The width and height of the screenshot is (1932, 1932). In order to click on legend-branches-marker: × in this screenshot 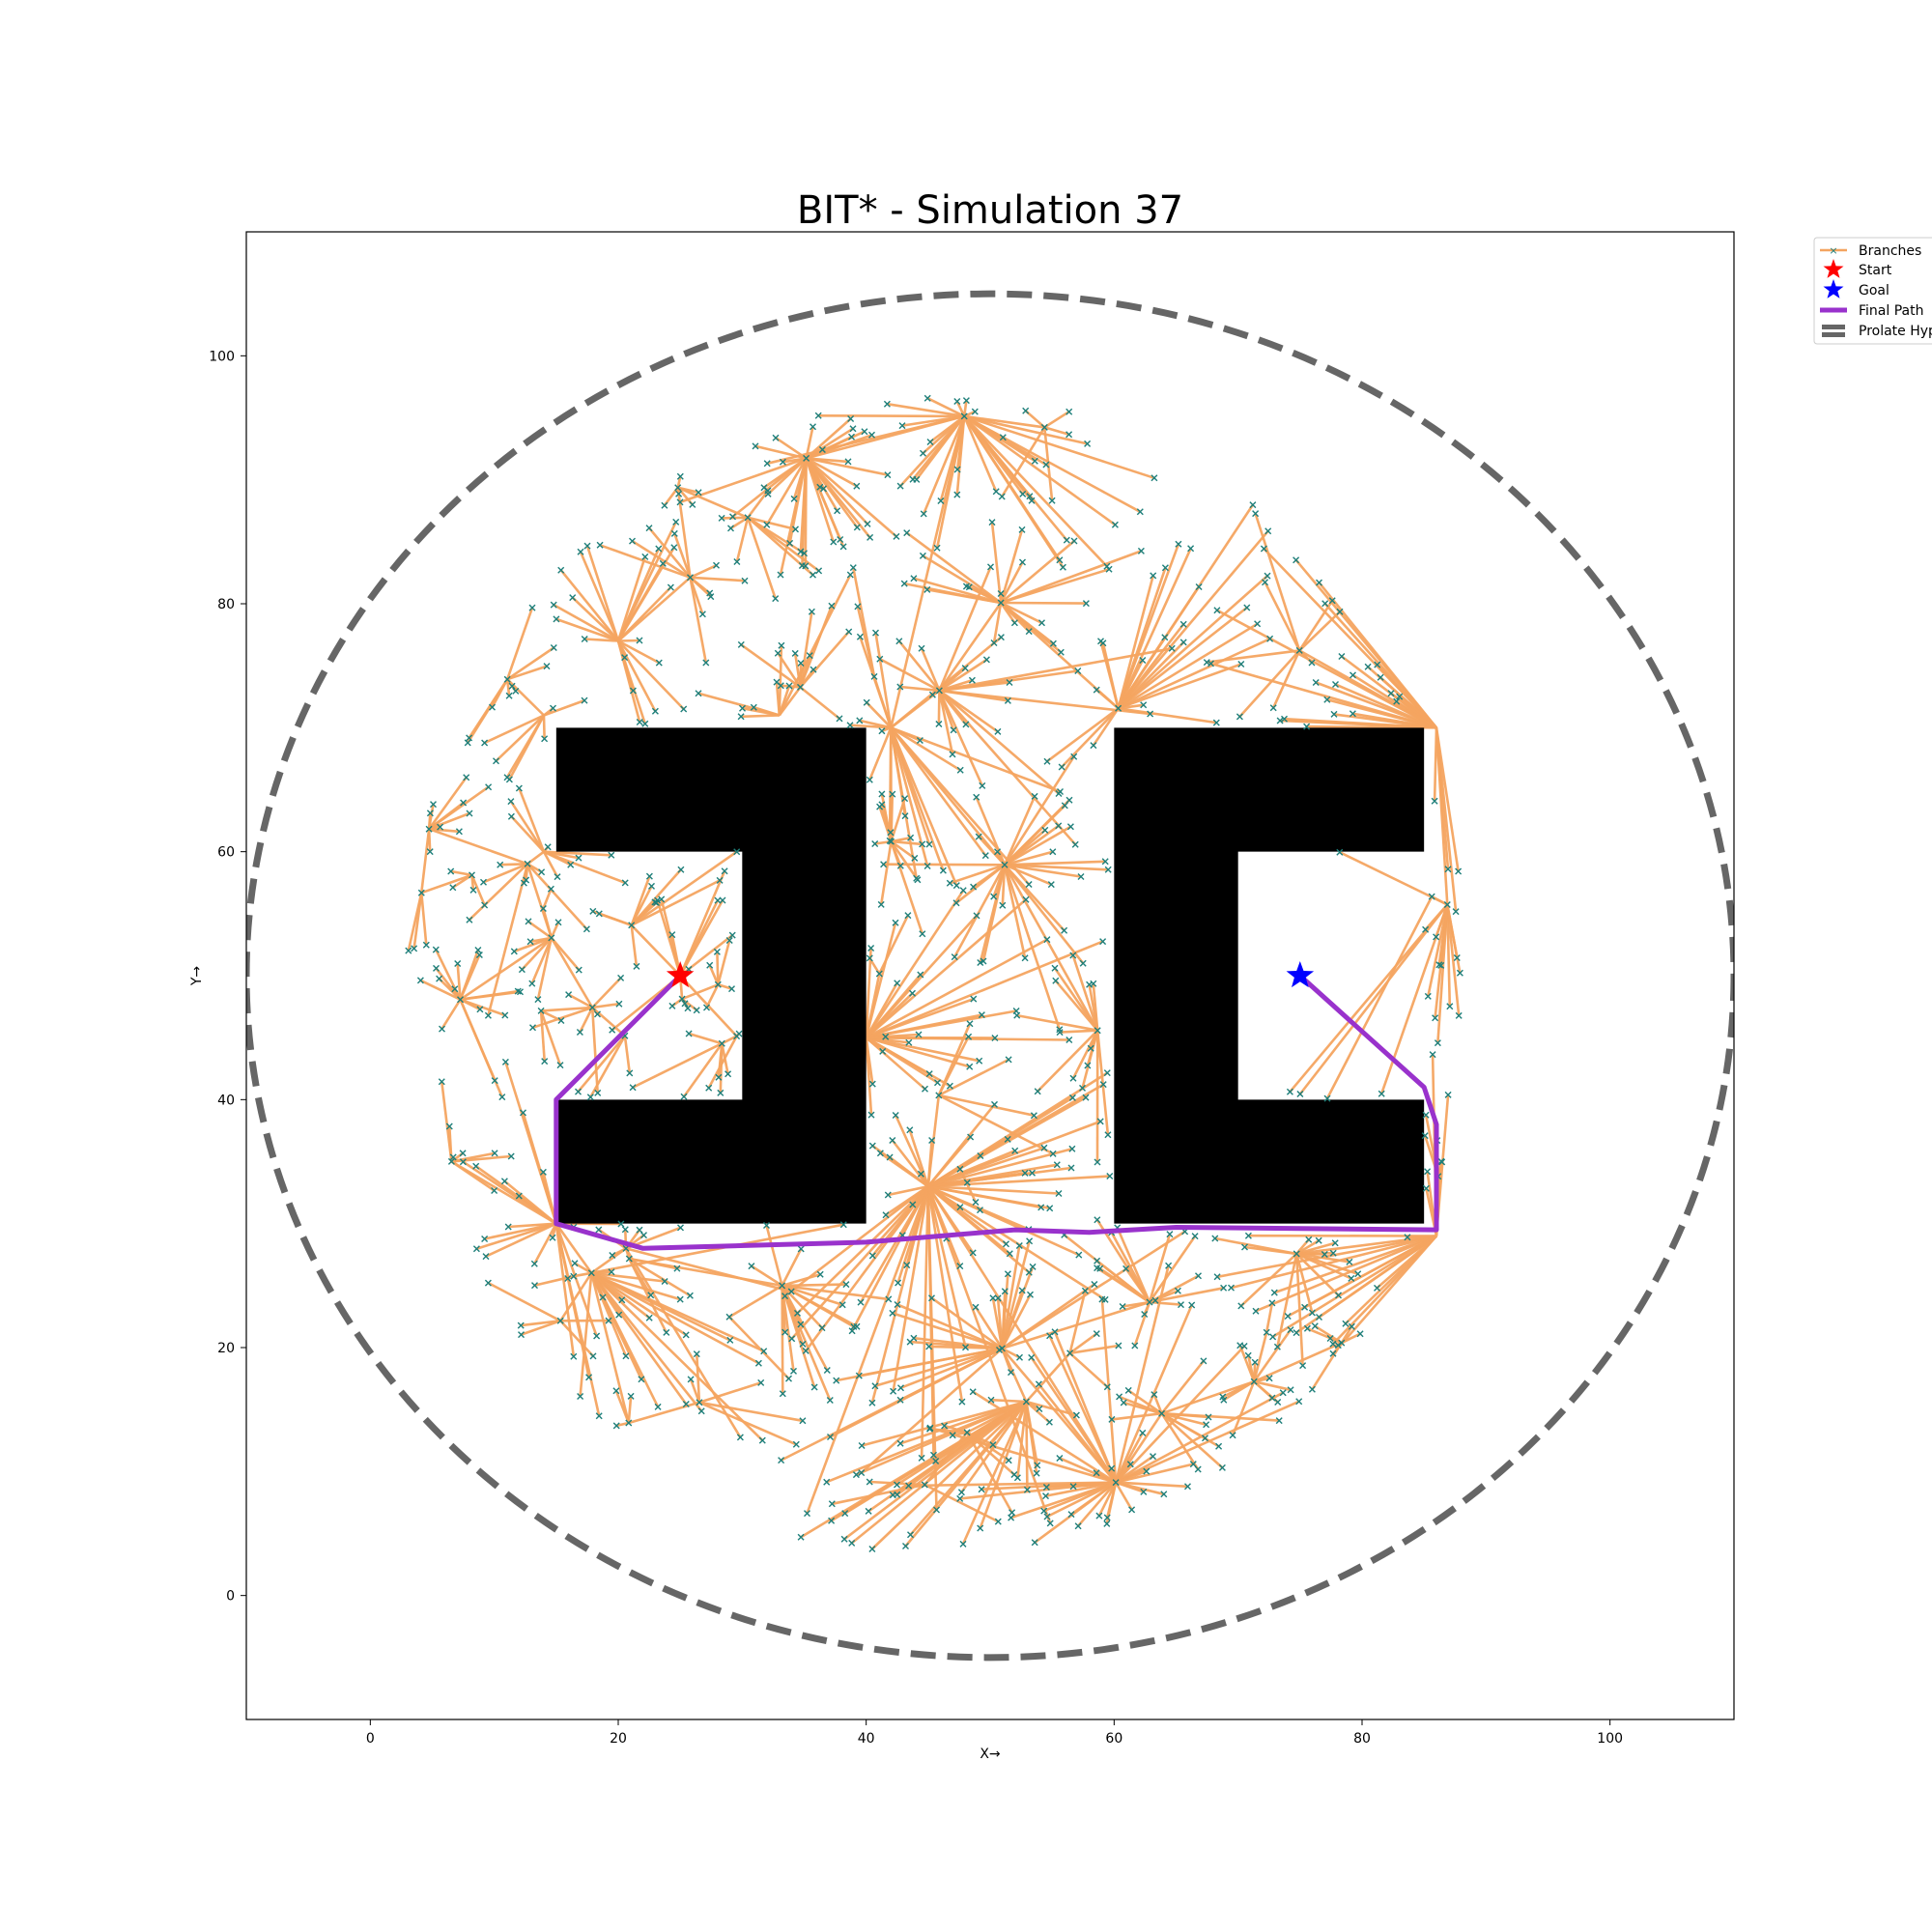, I will do `click(1833, 250)`.